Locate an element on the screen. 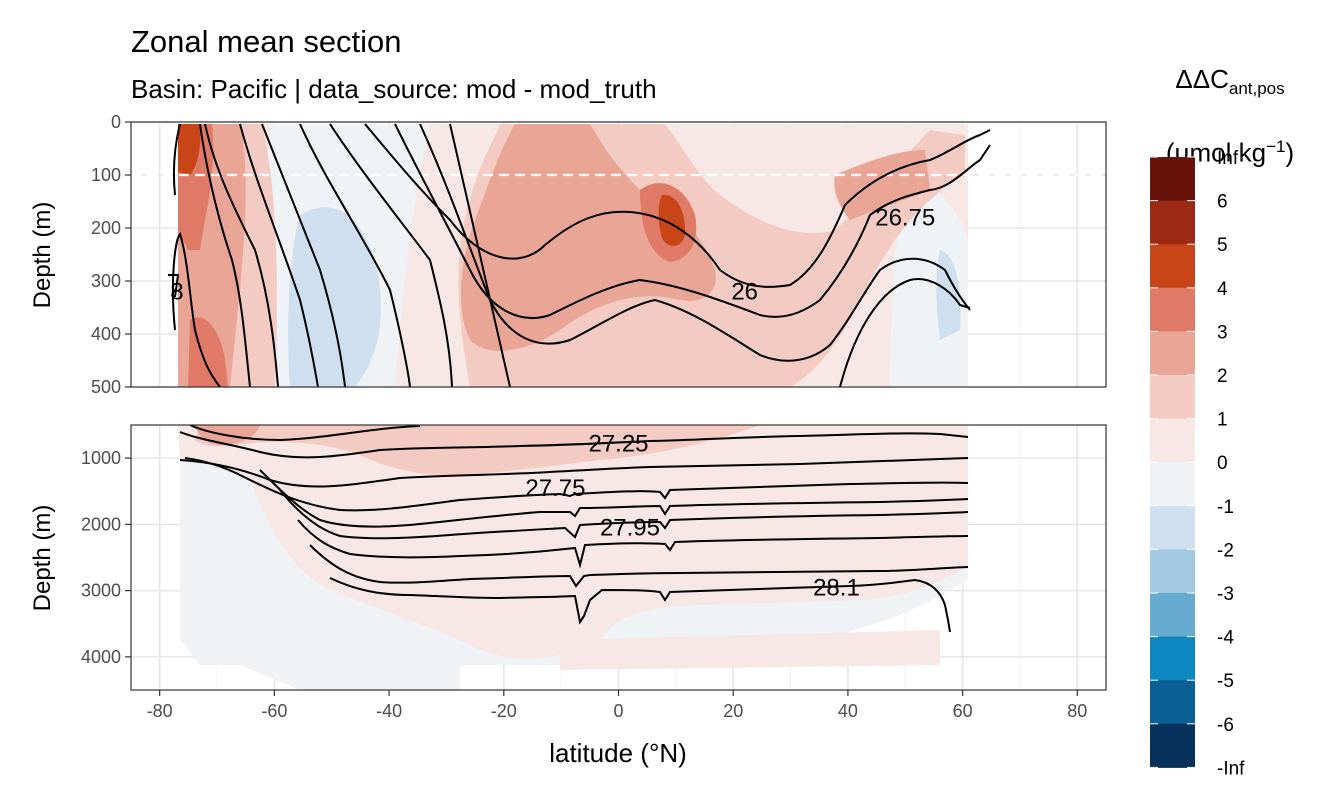 The image size is (1344, 806). contour-label: 8 is located at coordinates (176, 292).